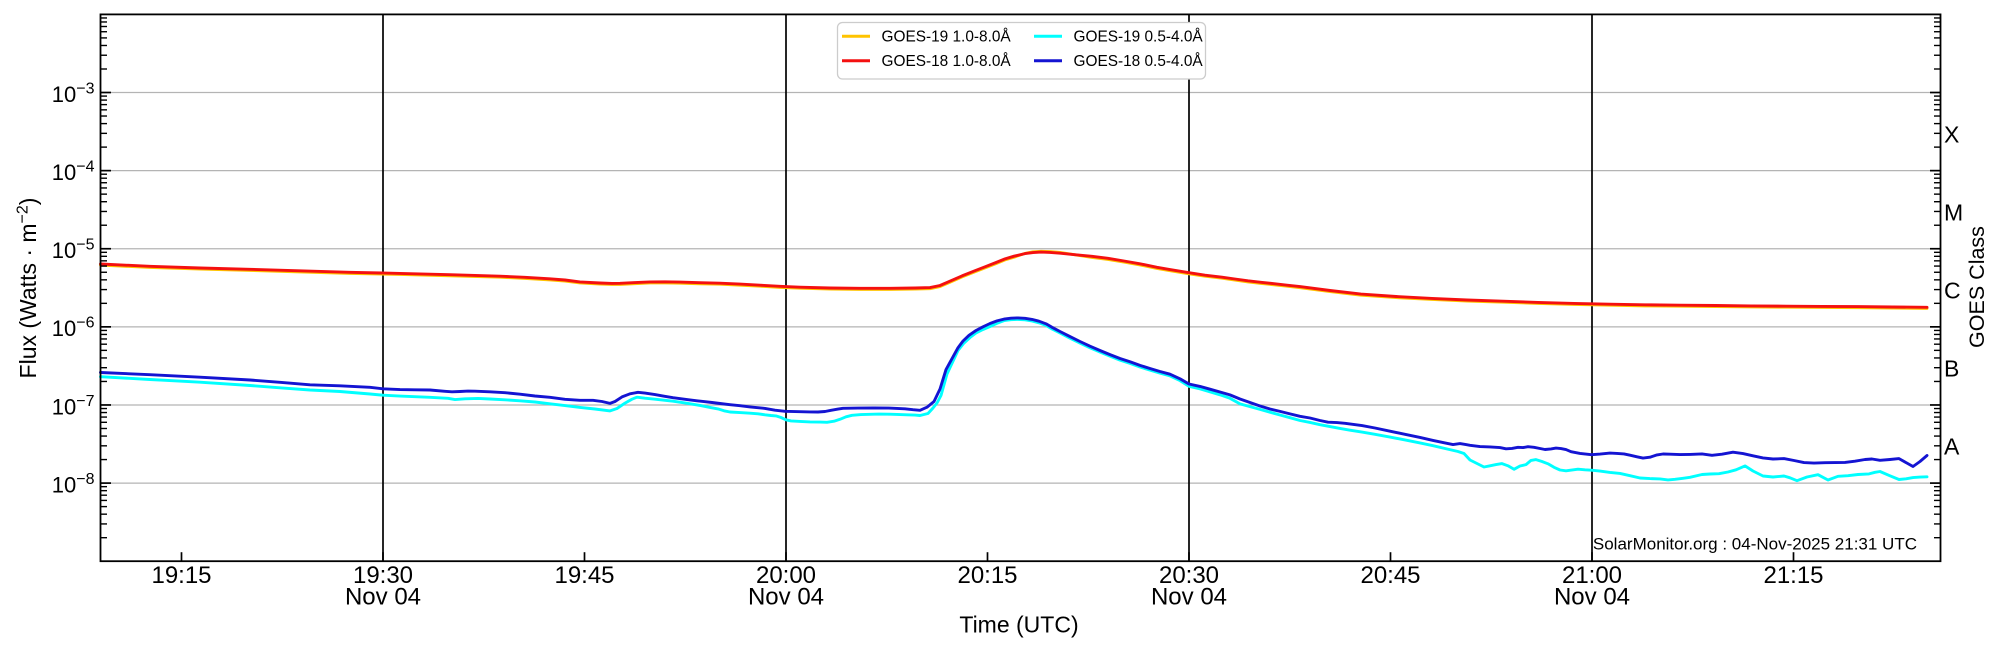  What do you see at coordinates (1951, 369) in the screenshot?
I see `svg-text: B` at bounding box center [1951, 369].